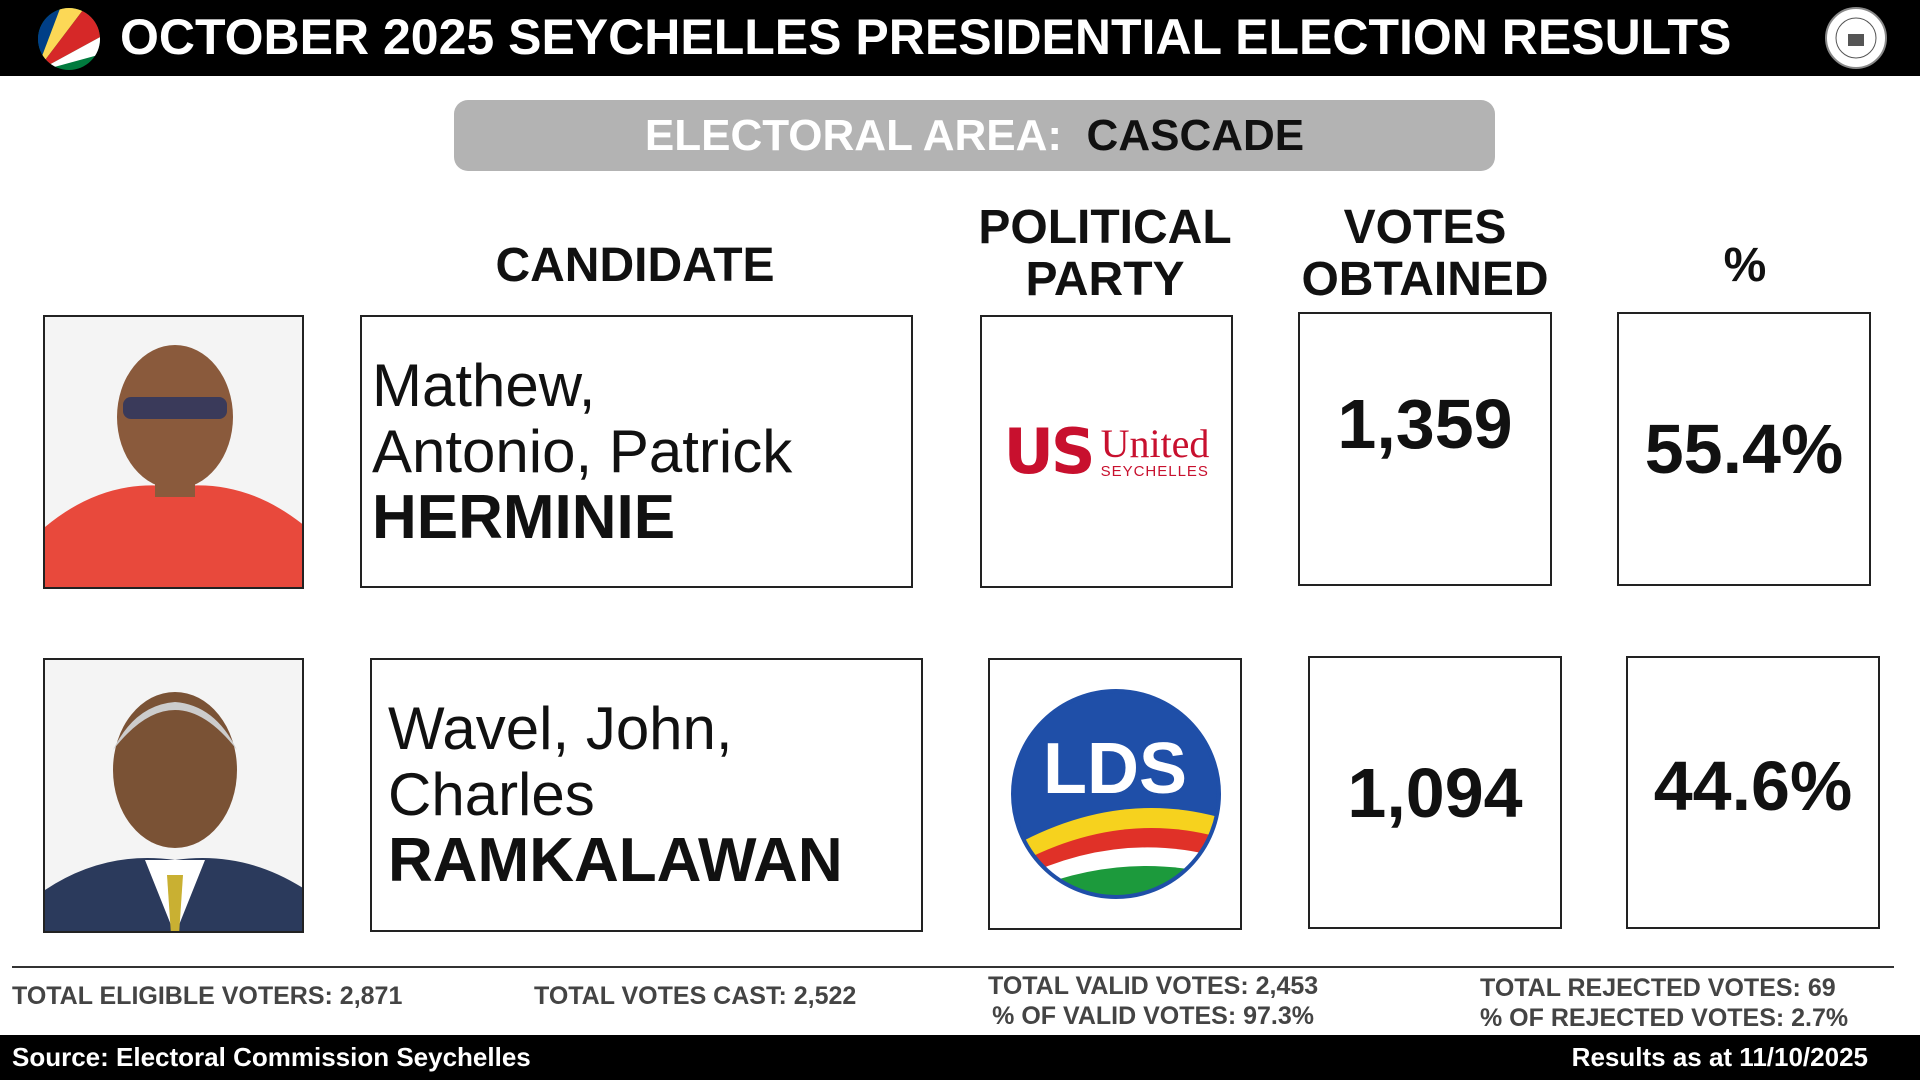 This screenshot has width=1920, height=1080. I want to click on candidate-name: Mathew, Antonio, Patrick HERMINIE, so click(636, 451).